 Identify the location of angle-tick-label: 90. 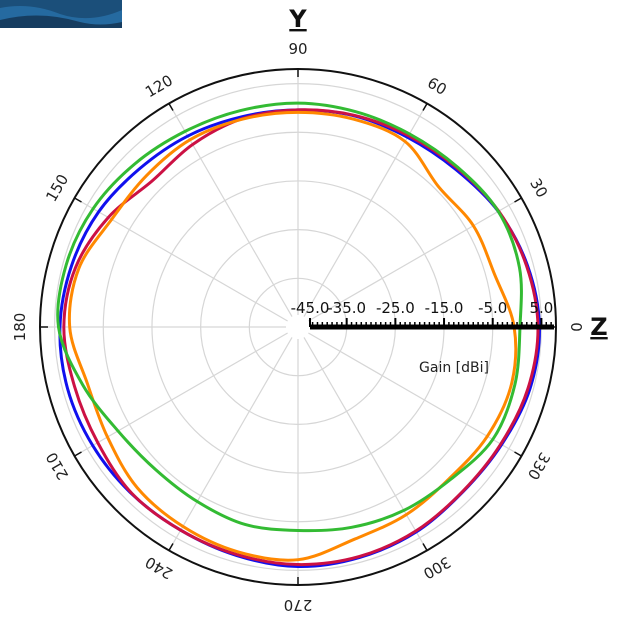
(297, 49).